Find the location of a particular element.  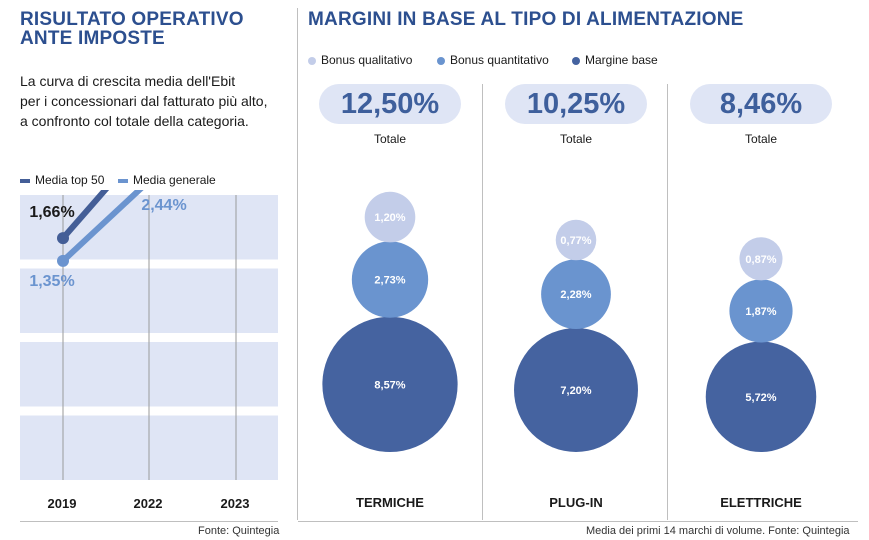

left-title: RISULTATO OPERATIVO ANTE IMPOSTE is located at coordinates (132, 29).